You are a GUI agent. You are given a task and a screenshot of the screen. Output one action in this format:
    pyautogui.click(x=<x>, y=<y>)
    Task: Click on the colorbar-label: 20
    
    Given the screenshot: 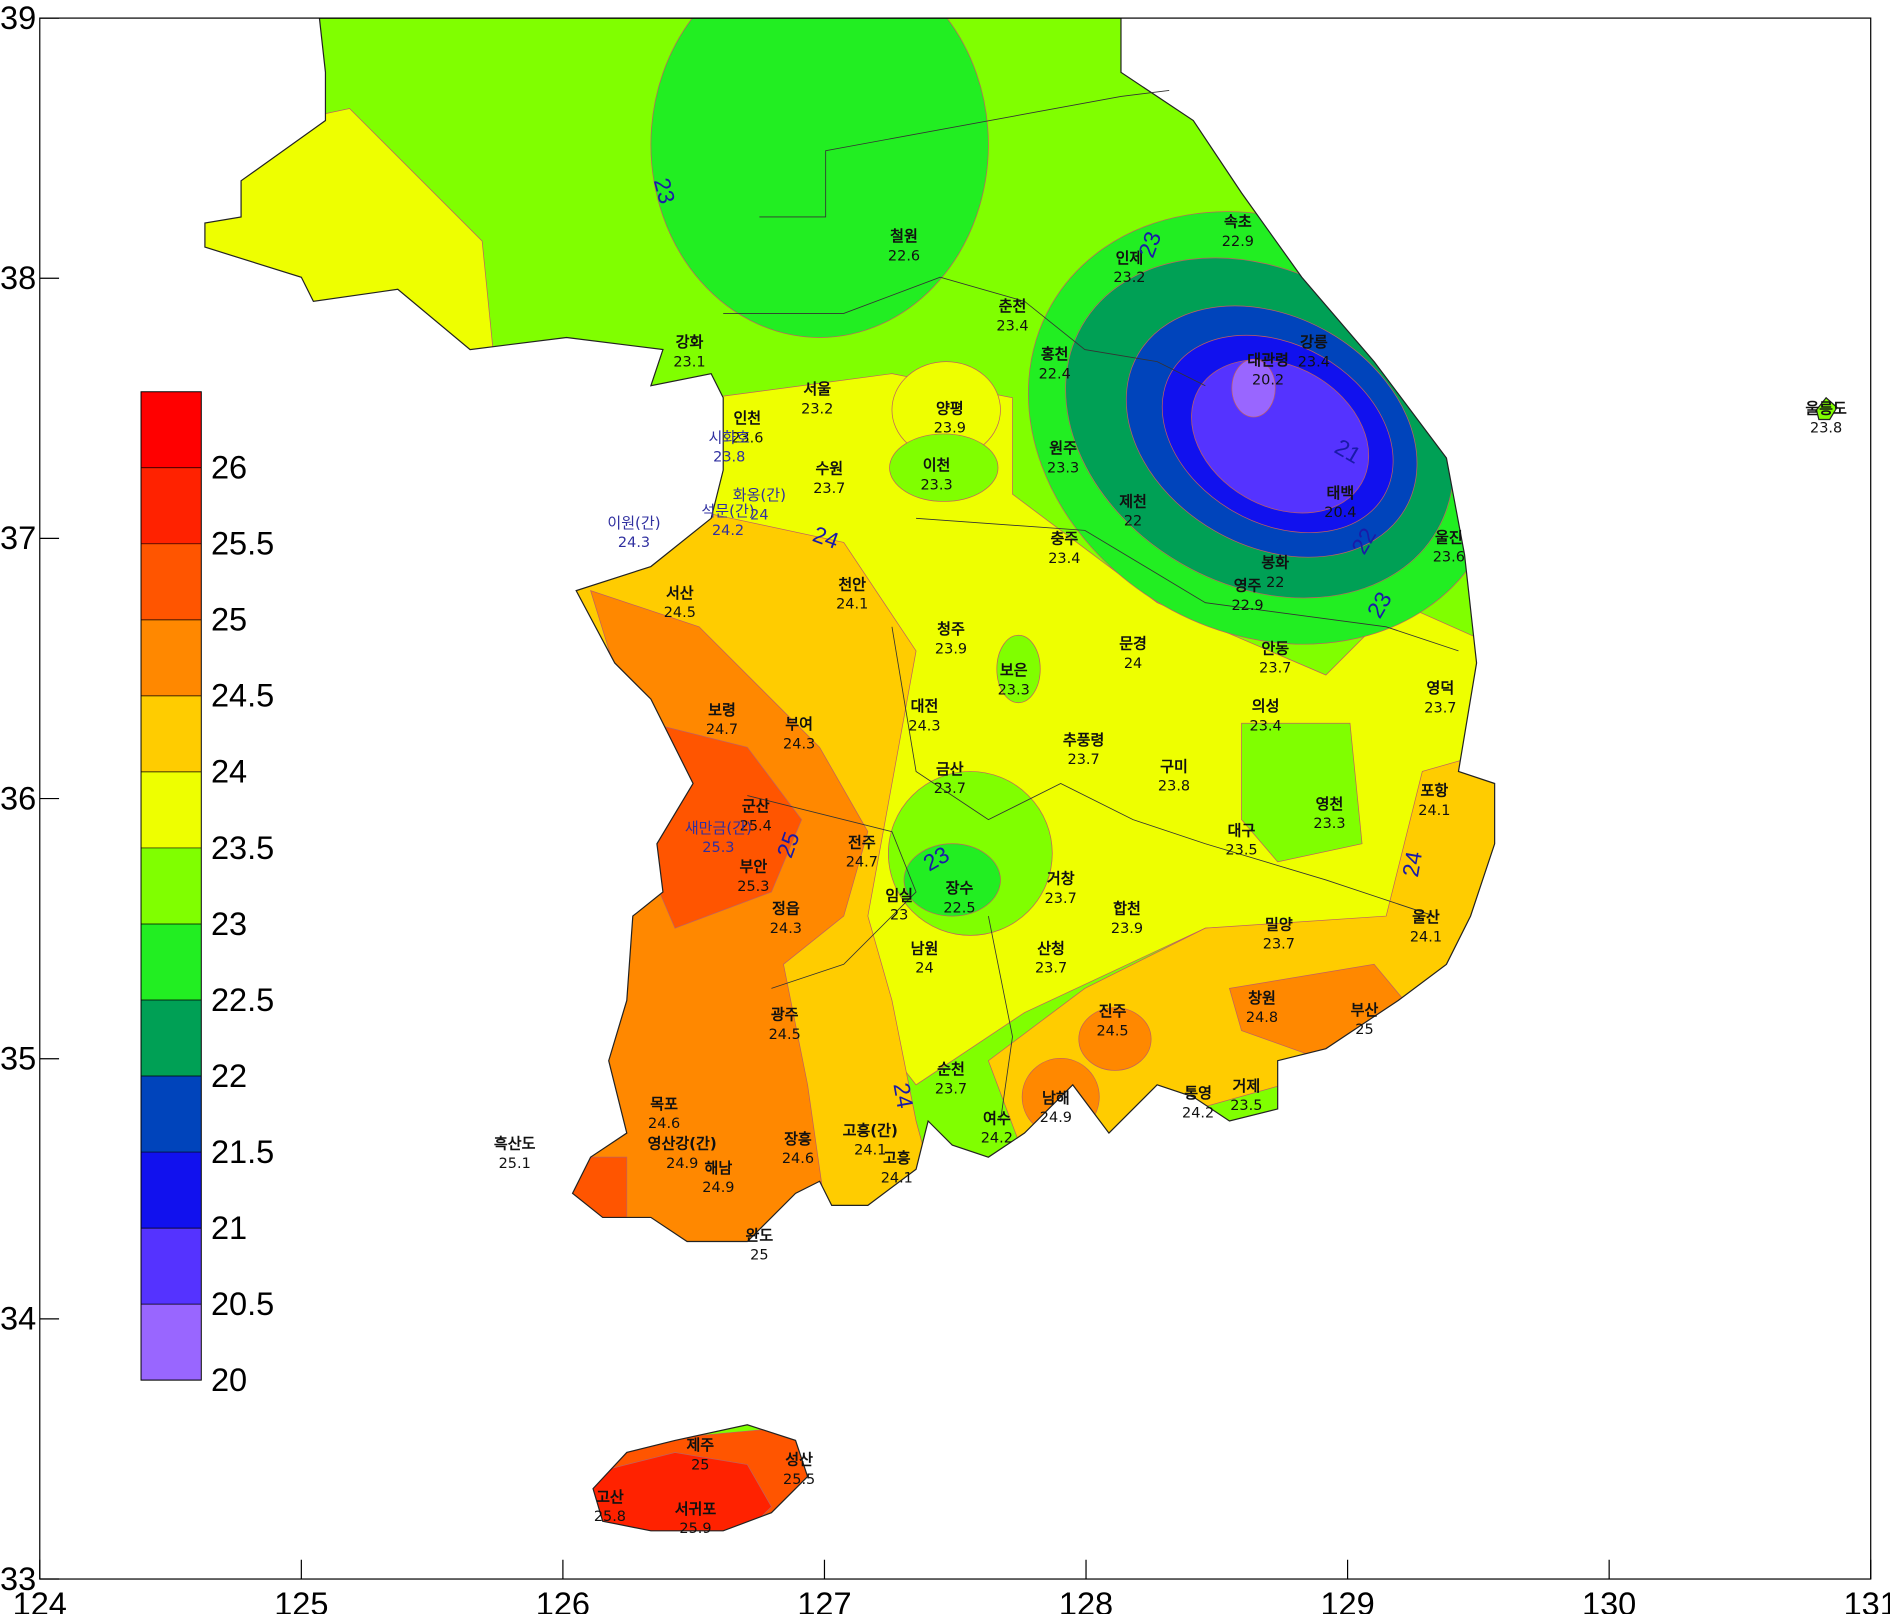 What is the action you would take?
    pyautogui.click(x=229, y=1380)
    